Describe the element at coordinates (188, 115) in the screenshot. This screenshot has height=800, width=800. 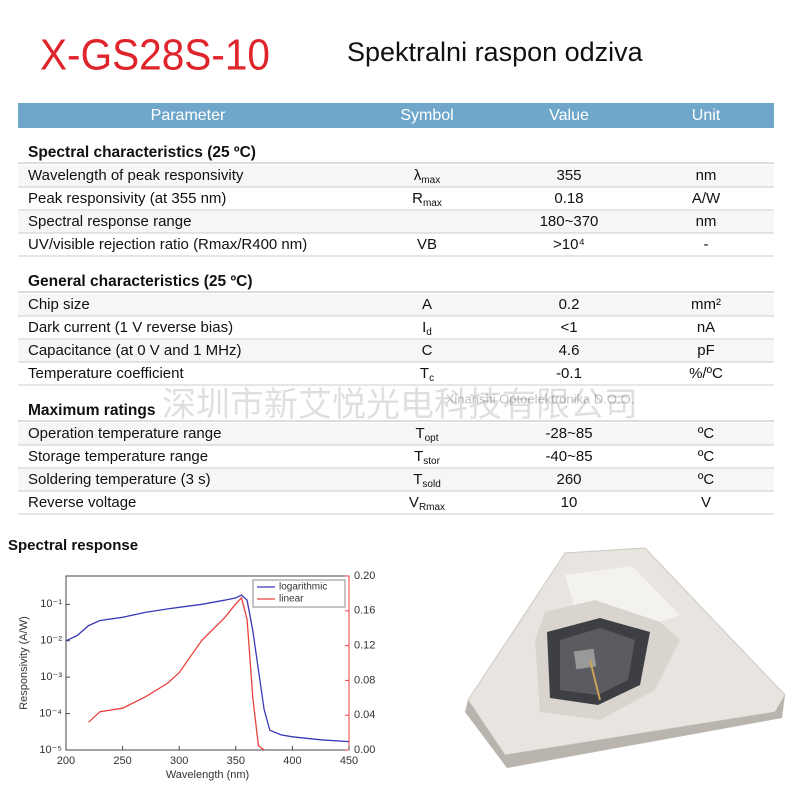
I see `column-header: Parameter` at that location.